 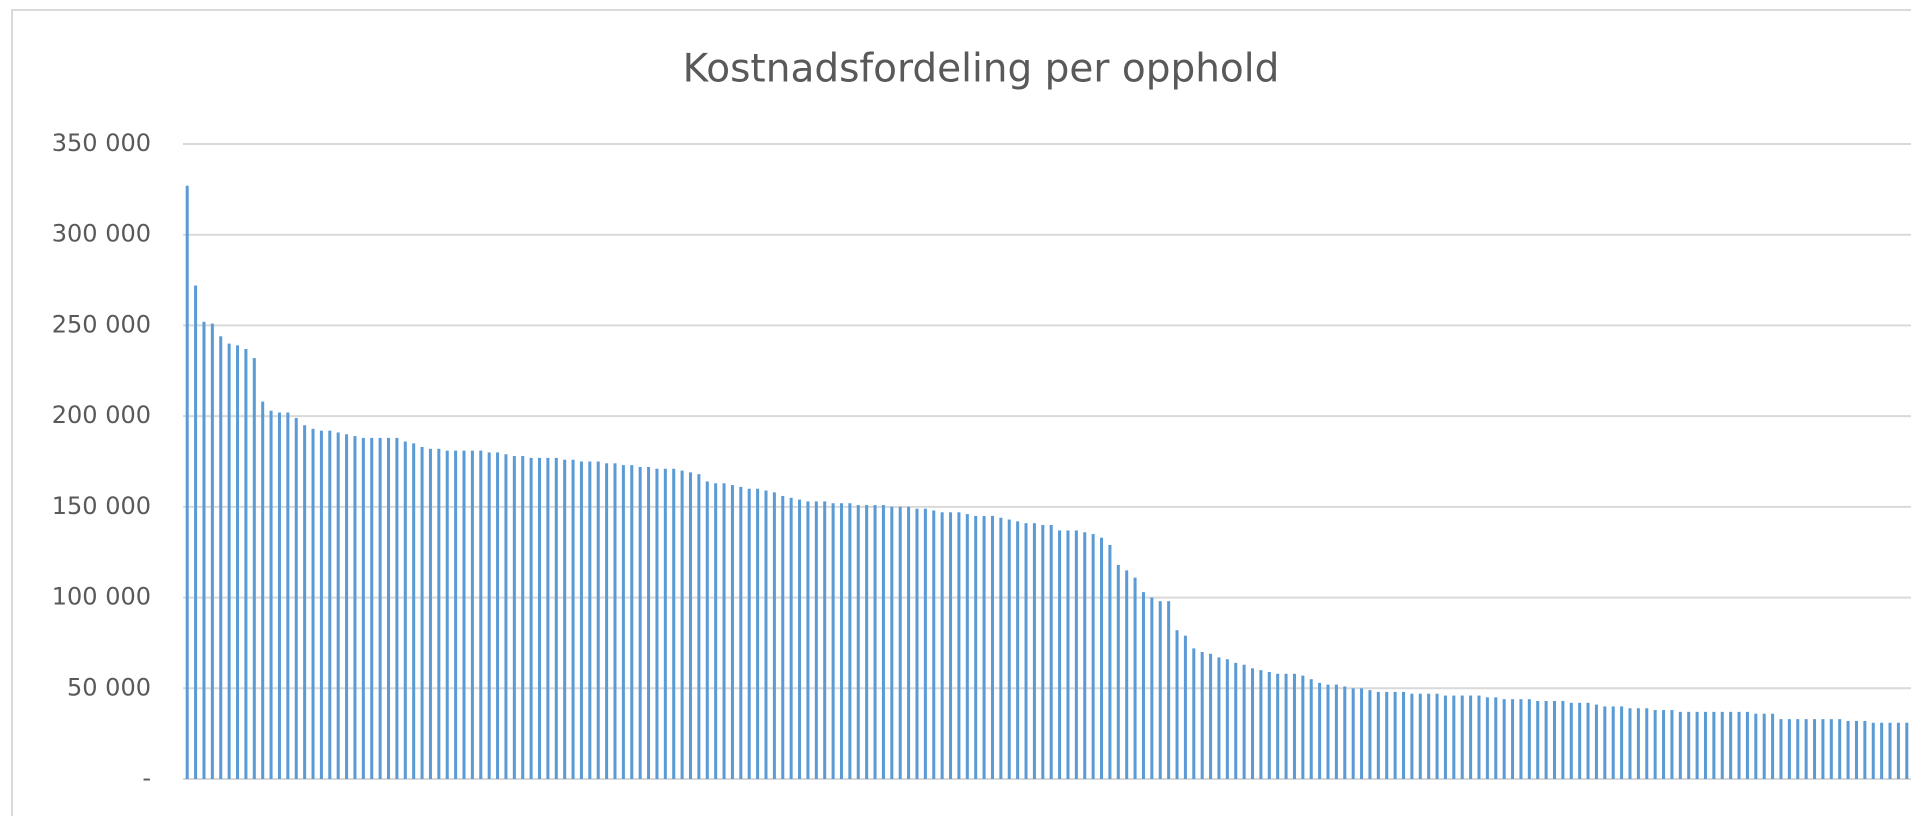 I want to click on y-tick-label: 100 000, so click(x=101, y=597).